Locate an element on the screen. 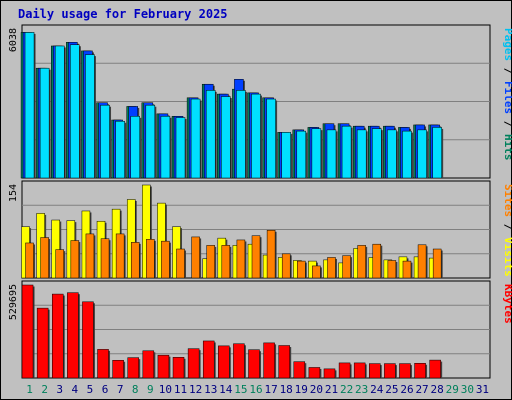  x-tick-label-day-26: 26 is located at coordinates (406, 389).